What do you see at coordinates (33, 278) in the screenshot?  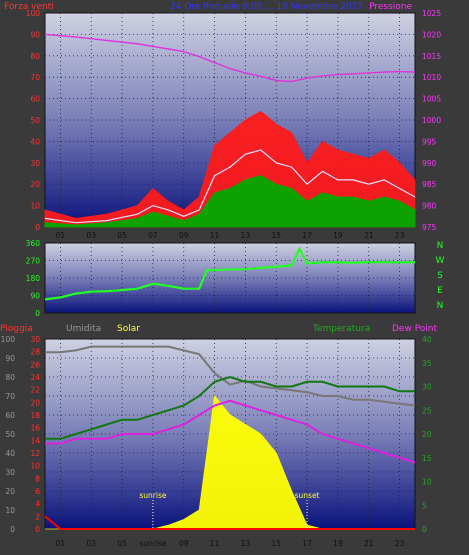 I see `ytick-direction: 180` at bounding box center [33, 278].